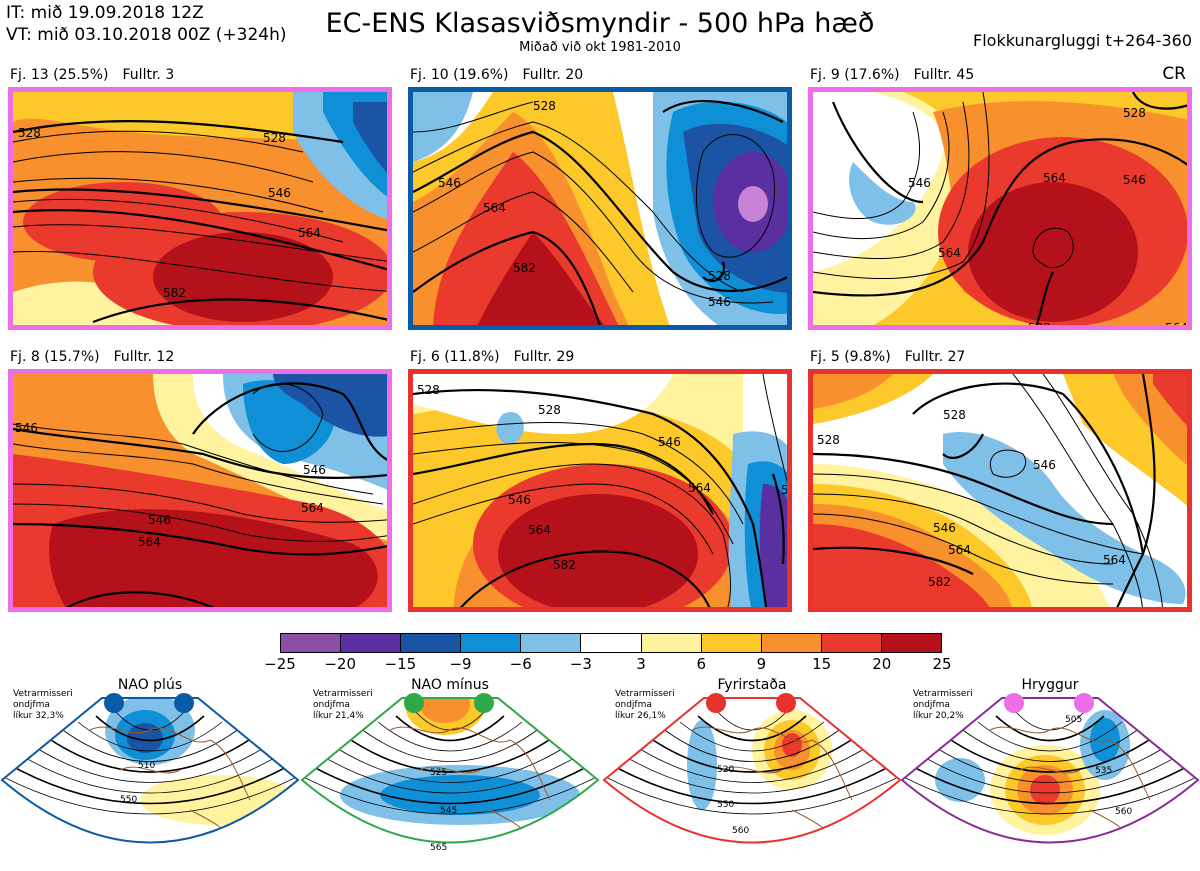 The height and width of the screenshot is (871, 1200). What do you see at coordinates (855, 75) in the screenshot?
I see `panel-3-cluster: Fj. 9 (17.6%)` at bounding box center [855, 75].